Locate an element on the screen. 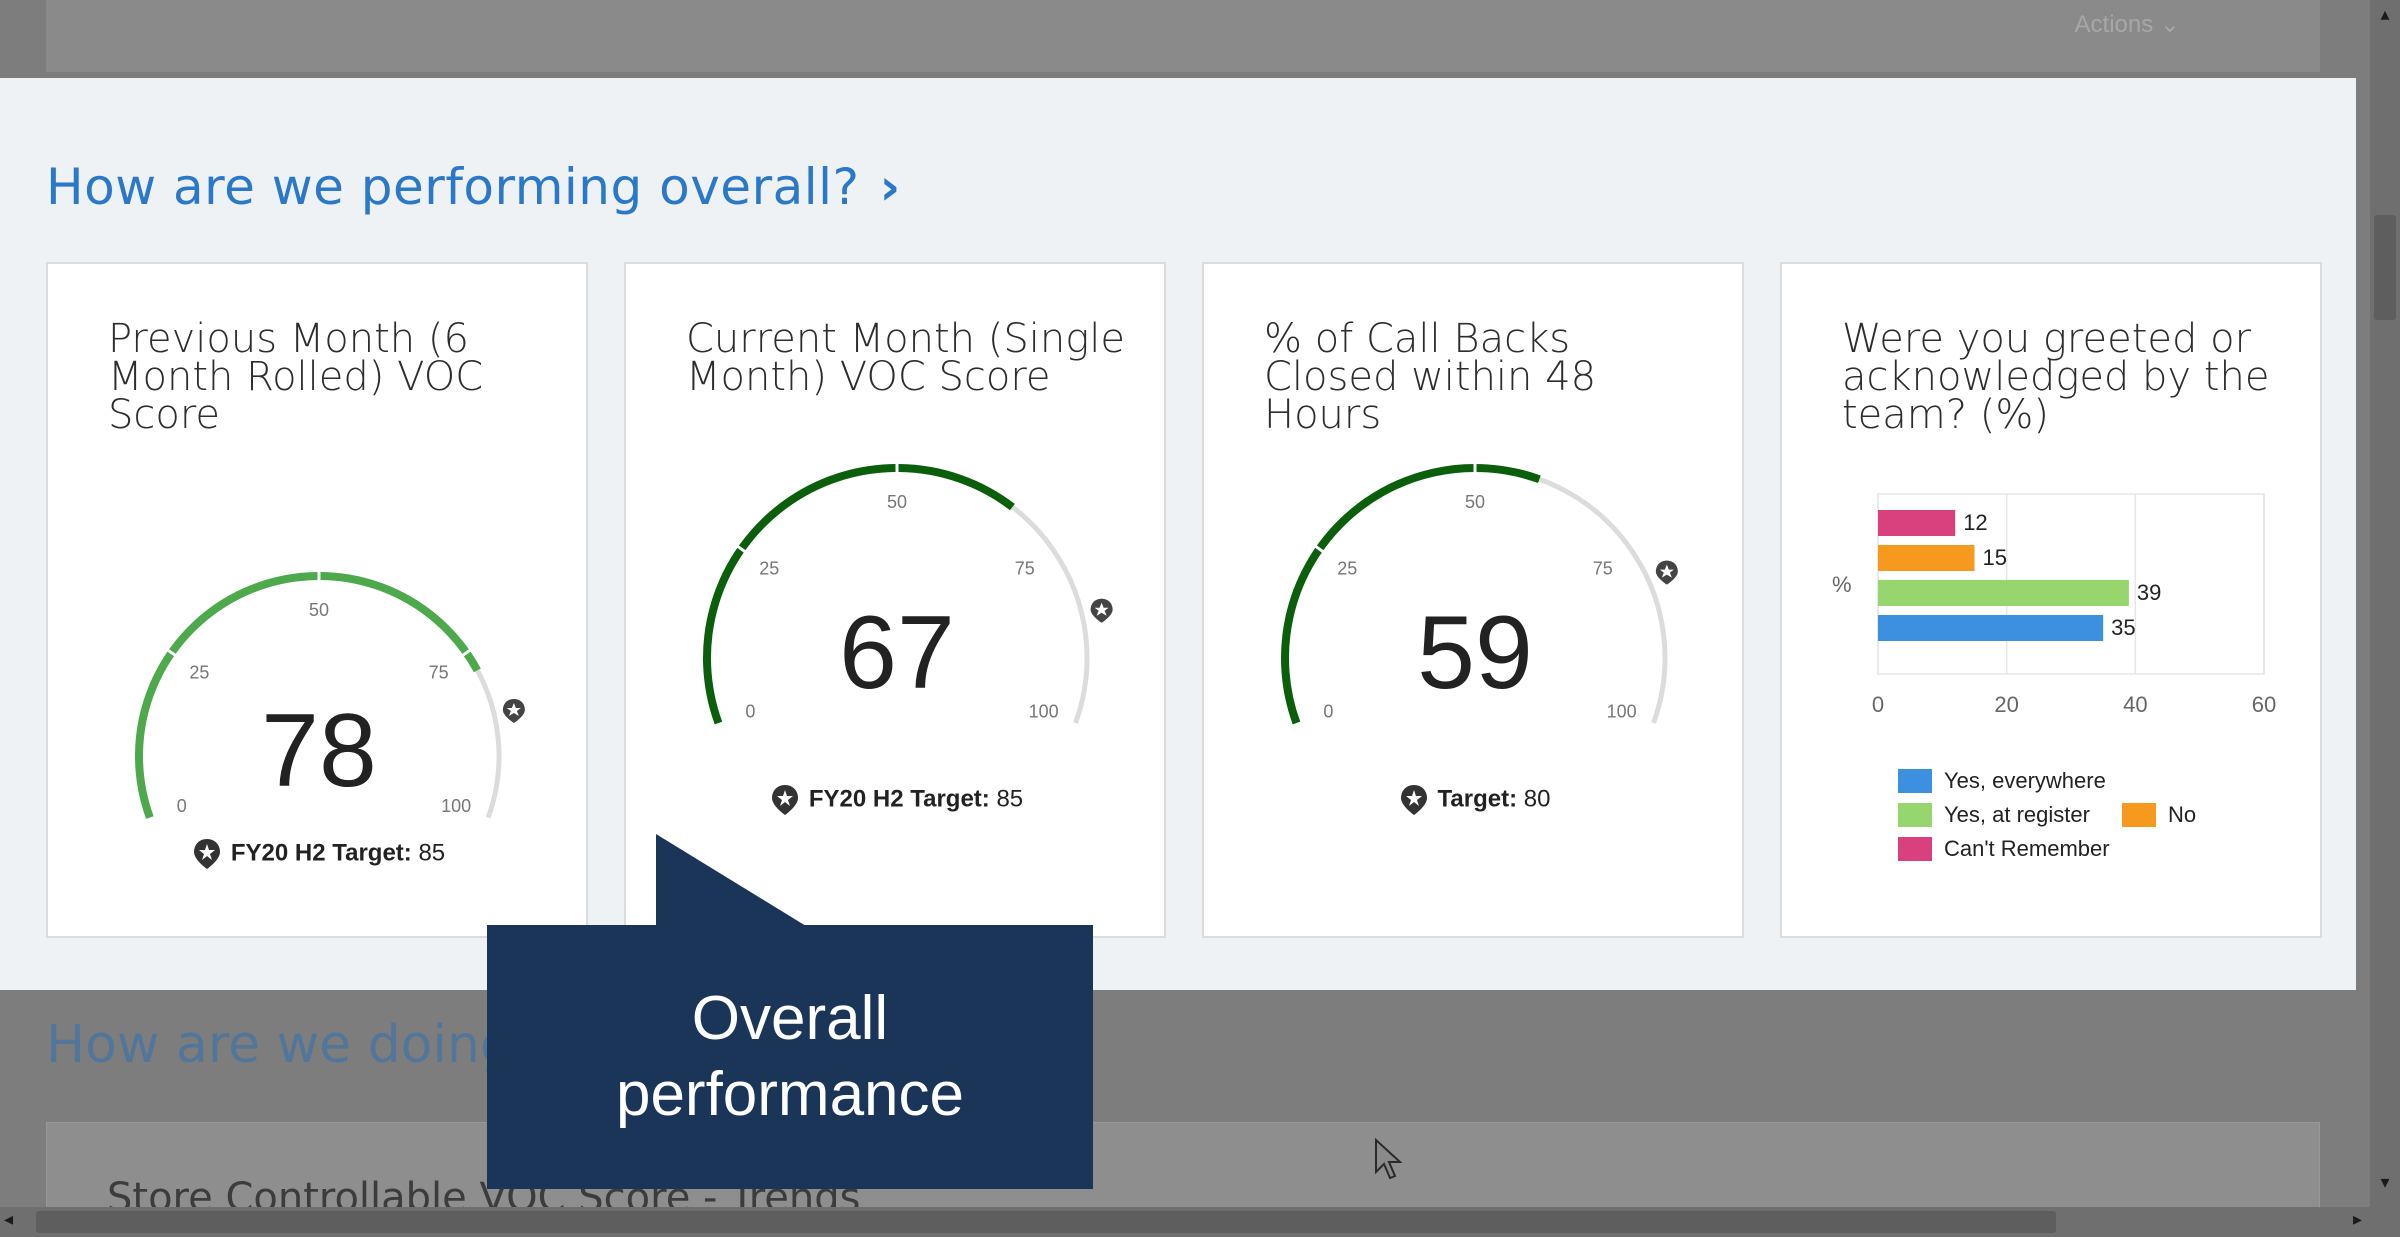  x-tick-label: 40 is located at coordinates (2135, 704).